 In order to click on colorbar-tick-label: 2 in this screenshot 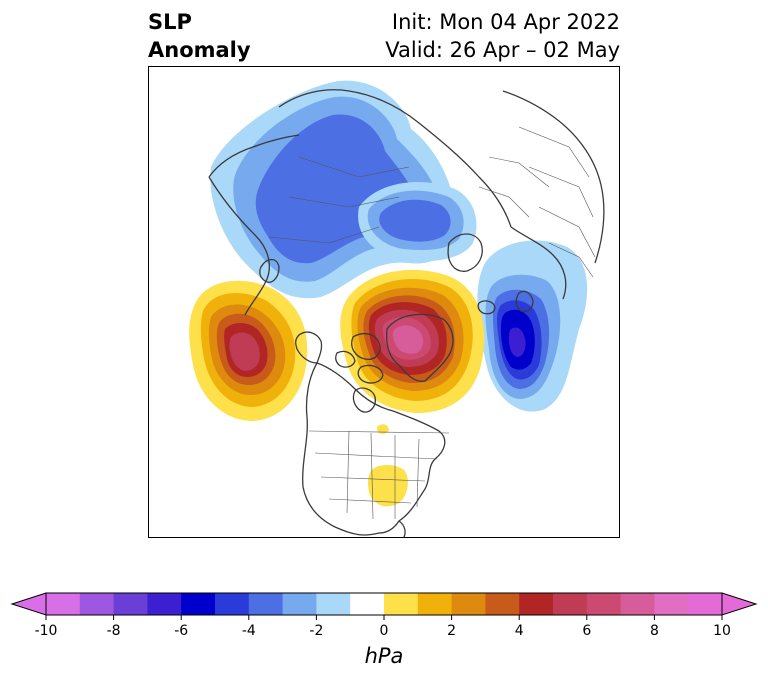, I will do `click(451, 631)`.